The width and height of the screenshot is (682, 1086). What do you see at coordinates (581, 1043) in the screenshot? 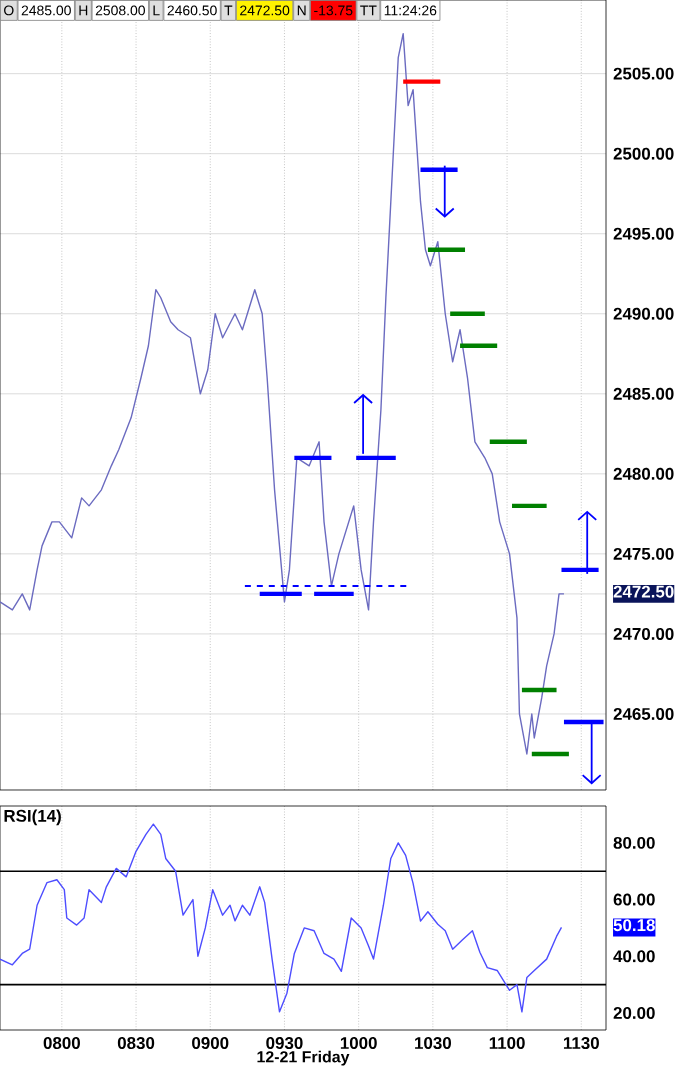
I see `x-tick-label: 1130` at bounding box center [581, 1043].